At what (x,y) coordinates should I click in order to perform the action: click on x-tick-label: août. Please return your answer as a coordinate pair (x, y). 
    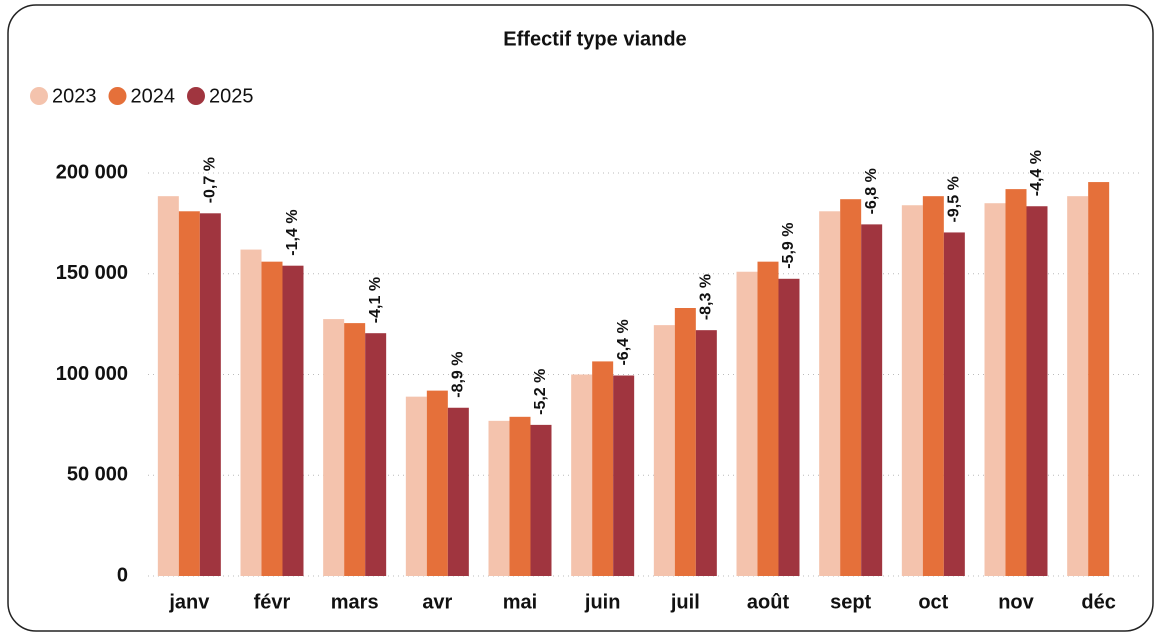
    Looking at the image, I should click on (768, 602).